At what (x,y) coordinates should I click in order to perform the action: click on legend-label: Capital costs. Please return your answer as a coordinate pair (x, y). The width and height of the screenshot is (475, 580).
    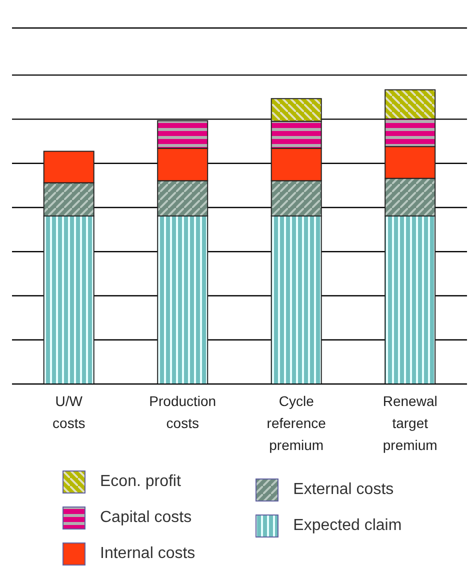
    Looking at the image, I should click on (146, 518).